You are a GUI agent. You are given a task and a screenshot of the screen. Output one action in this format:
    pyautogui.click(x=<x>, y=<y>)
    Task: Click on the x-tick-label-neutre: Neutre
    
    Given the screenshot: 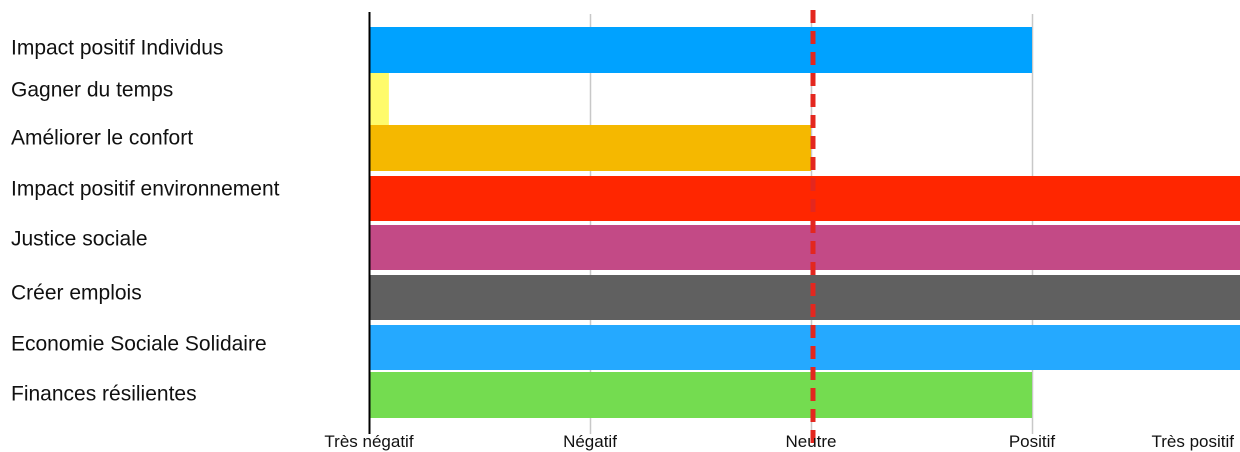 What is the action you would take?
    pyautogui.click(x=810, y=441)
    